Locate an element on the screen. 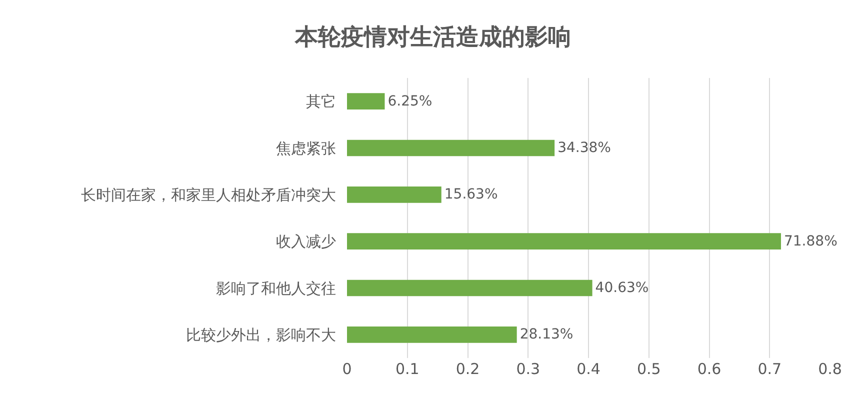 Image resolution: width=866 pixels, height=403 pixels. data-label: 71.88% is located at coordinates (811, 241).